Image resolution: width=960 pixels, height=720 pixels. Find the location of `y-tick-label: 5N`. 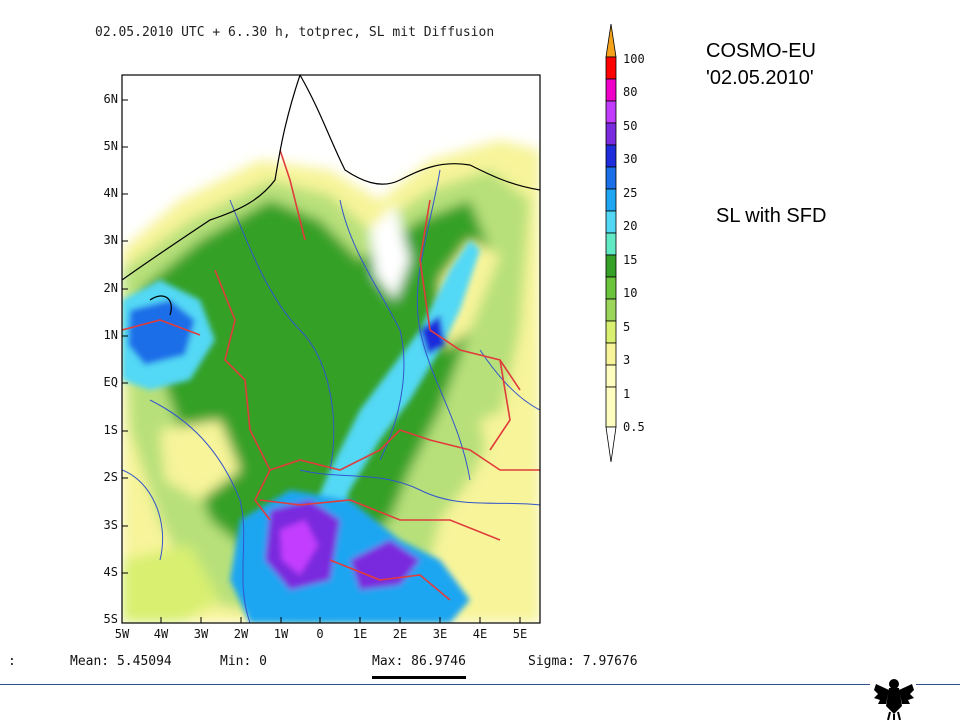

y-tick-label: 5N is located at coordinates (110, 146).